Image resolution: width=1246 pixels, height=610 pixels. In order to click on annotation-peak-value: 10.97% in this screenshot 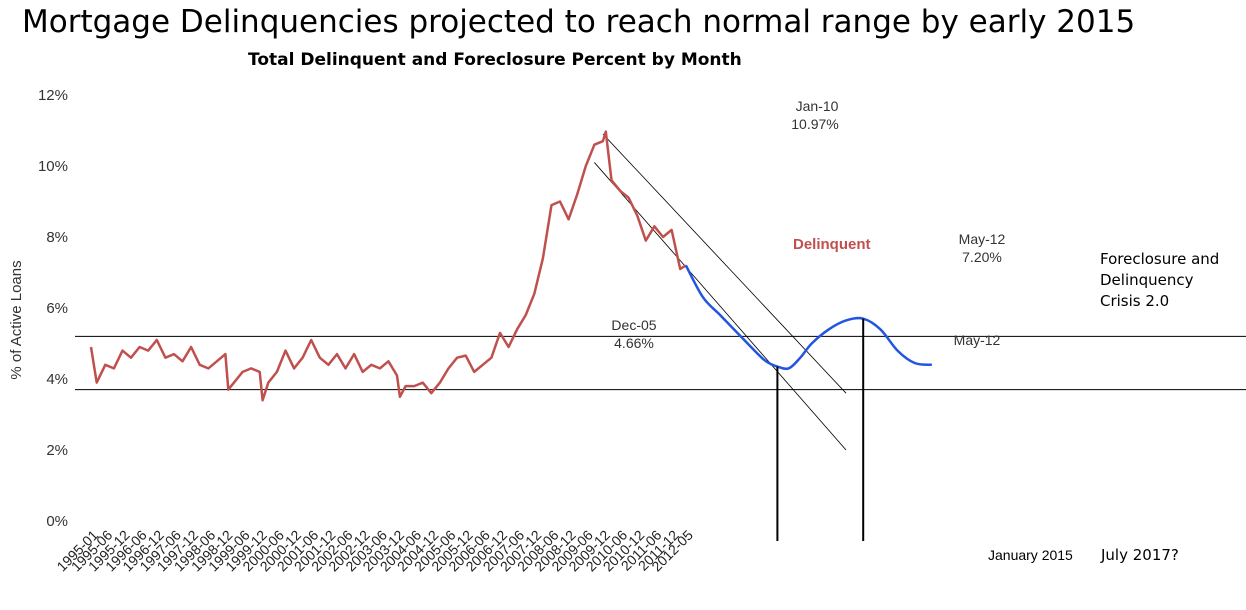, I will do `click(814, 124)`.